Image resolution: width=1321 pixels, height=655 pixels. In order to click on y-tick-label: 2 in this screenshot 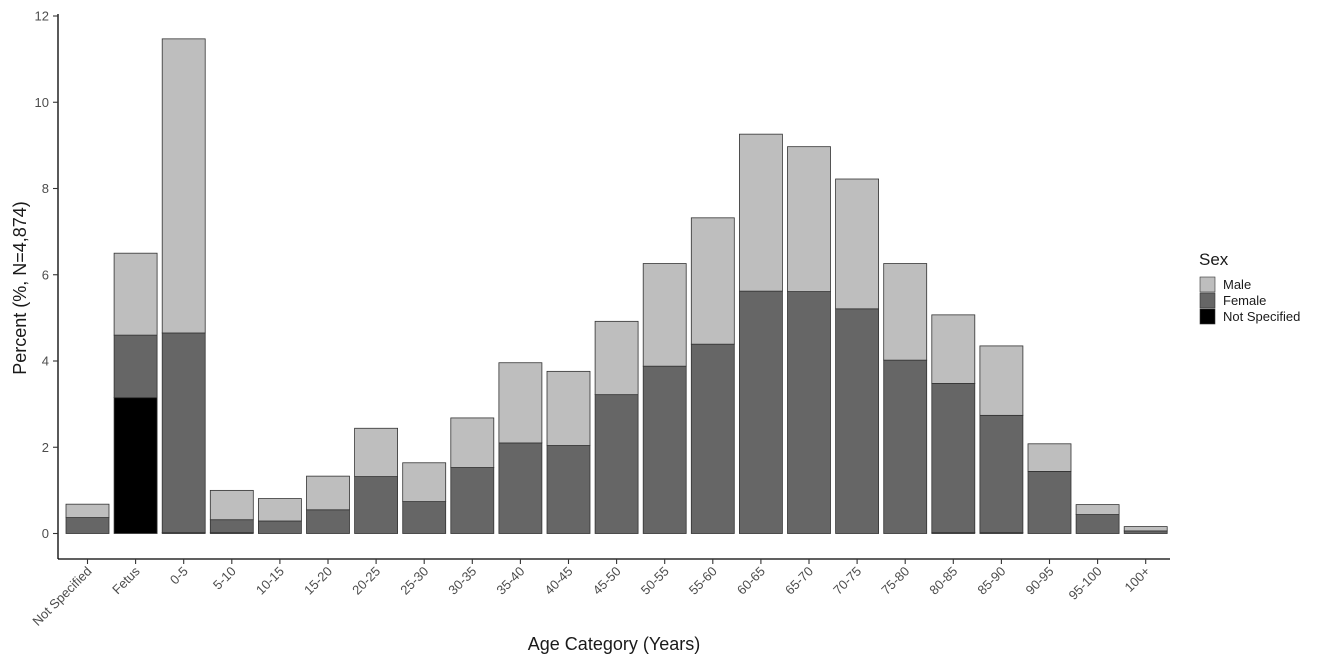, I will do `click(45, 447)`.